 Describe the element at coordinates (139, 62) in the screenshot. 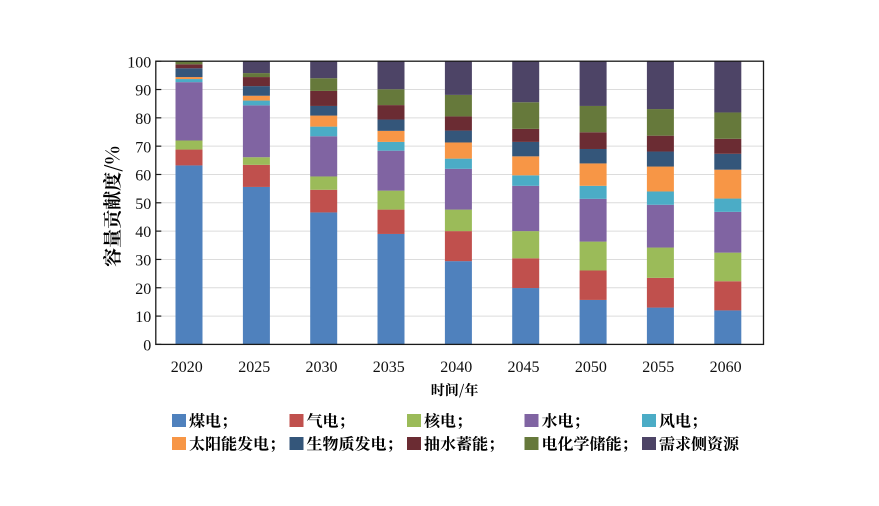

I see `svg-text: 100` at that location.